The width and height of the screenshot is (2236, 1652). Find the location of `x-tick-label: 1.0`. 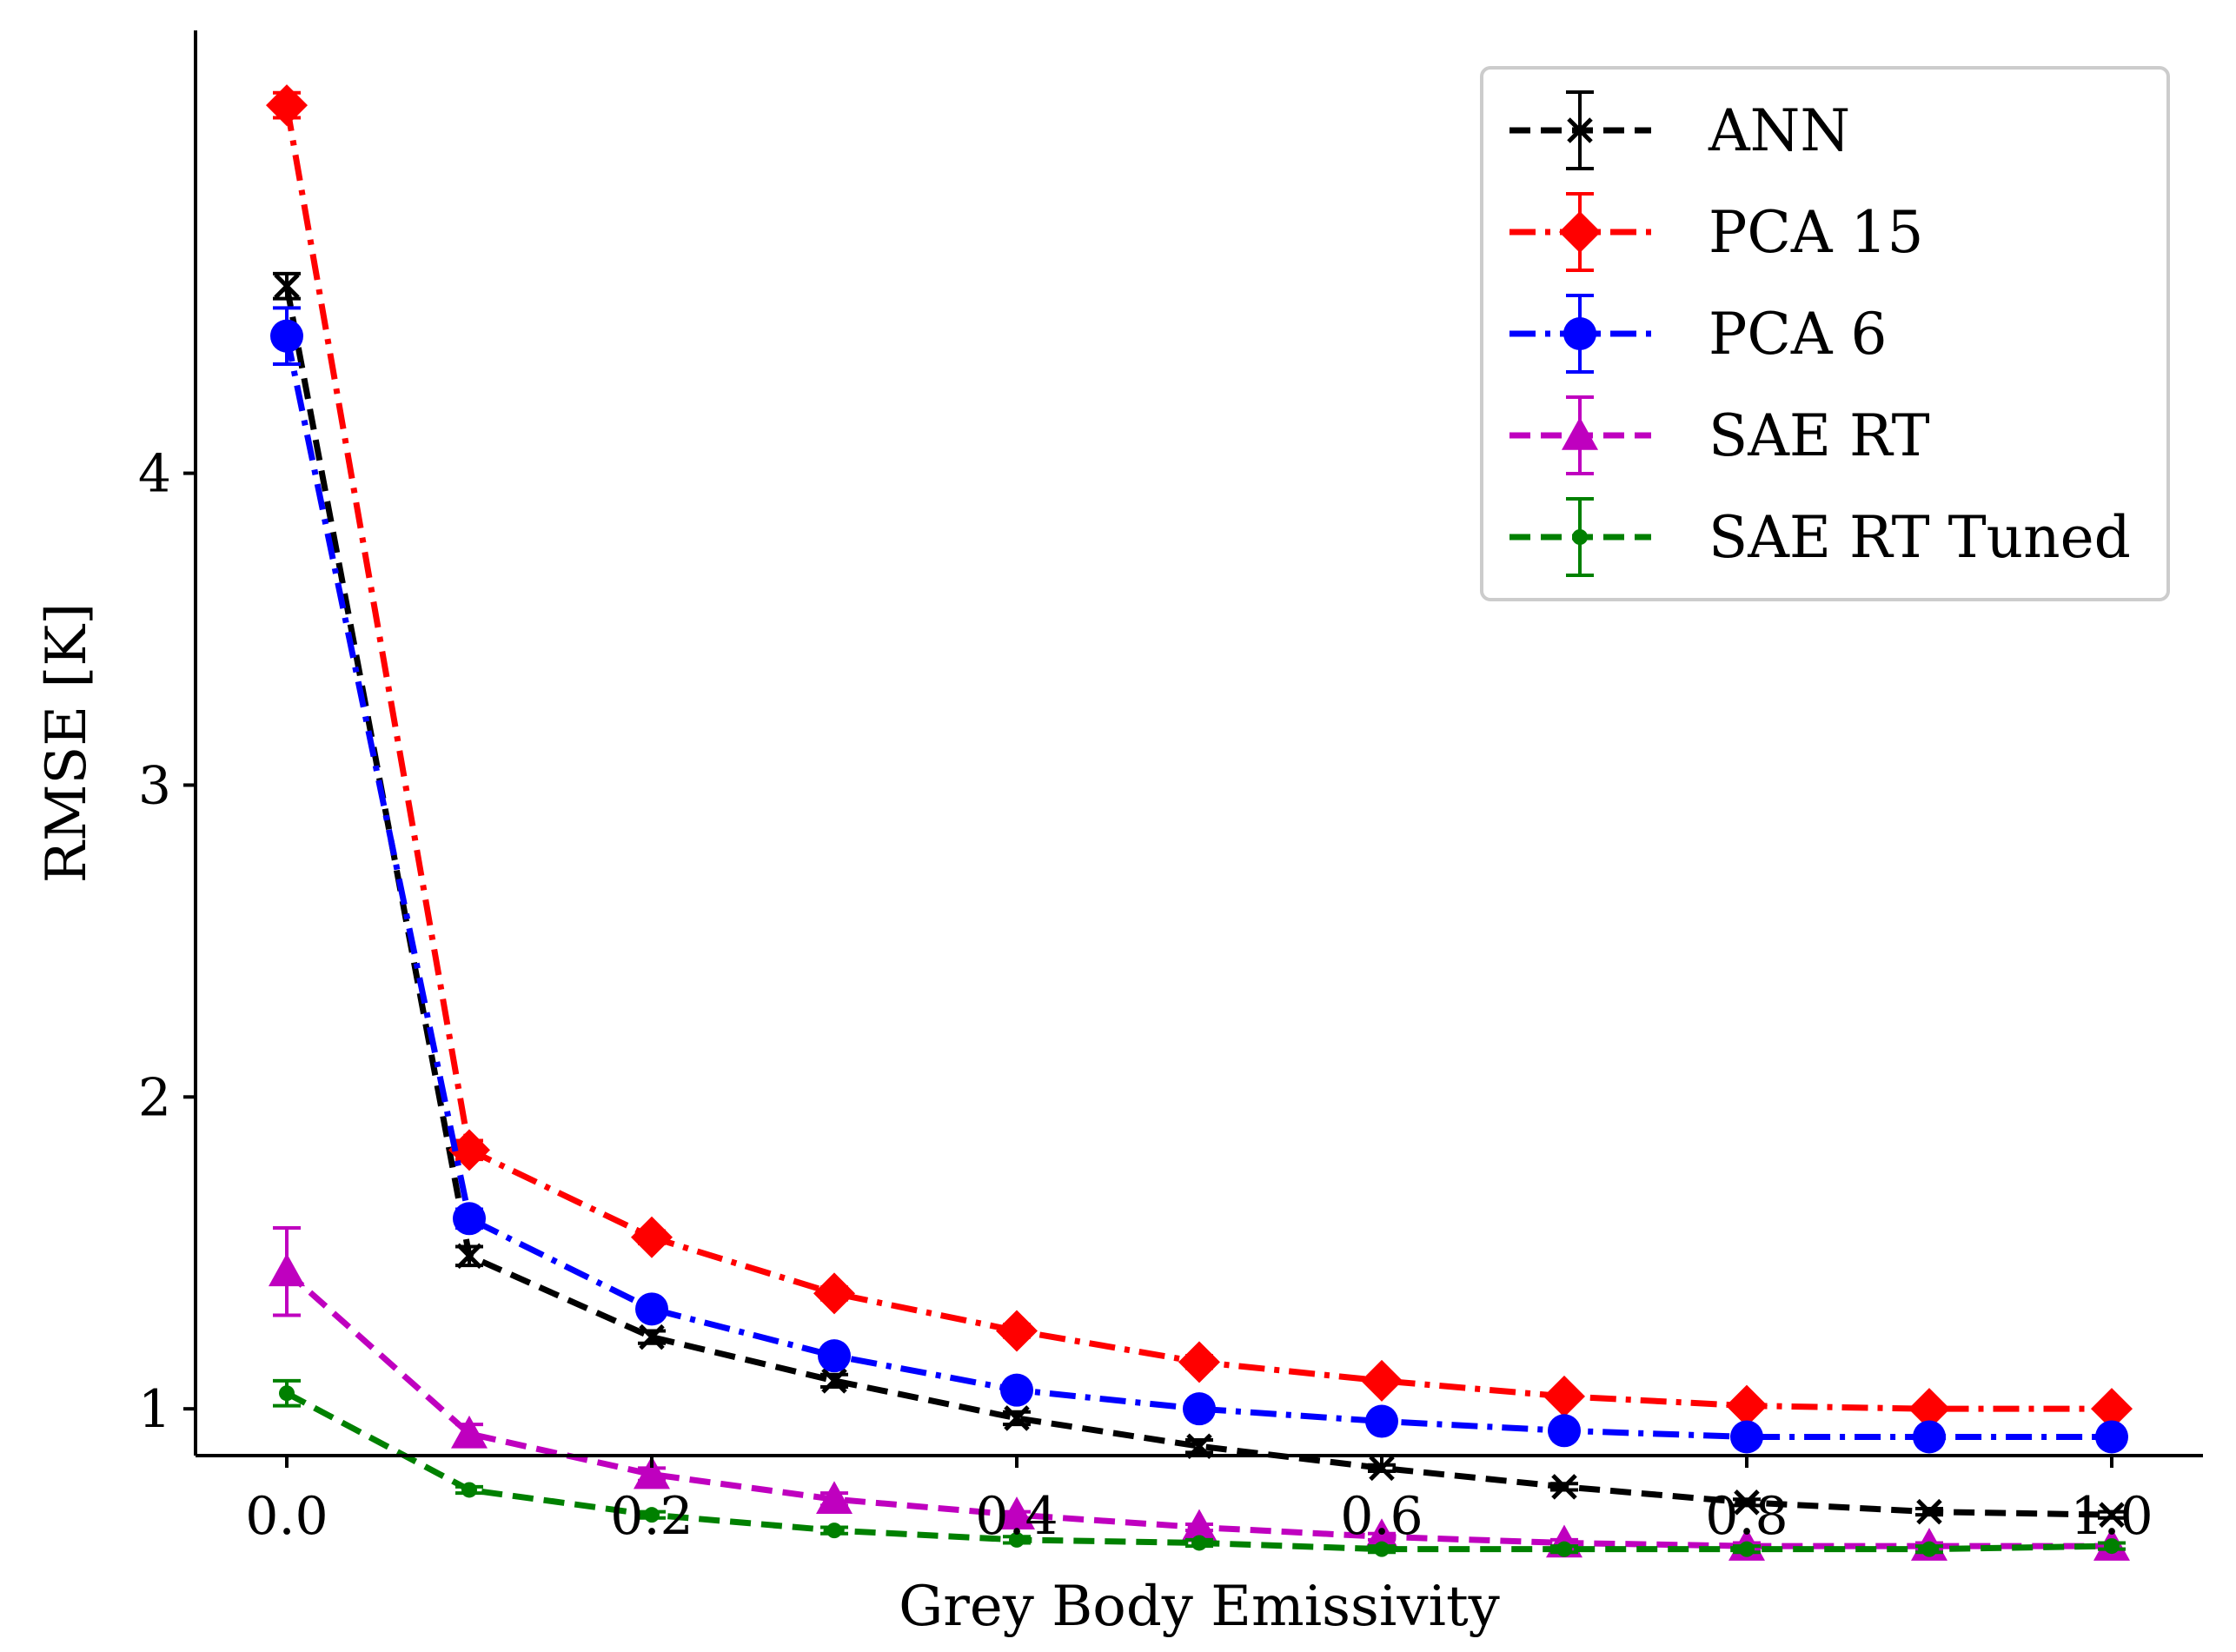

x-tick-label: 1.0 is located at coordinates (2111, 1516).